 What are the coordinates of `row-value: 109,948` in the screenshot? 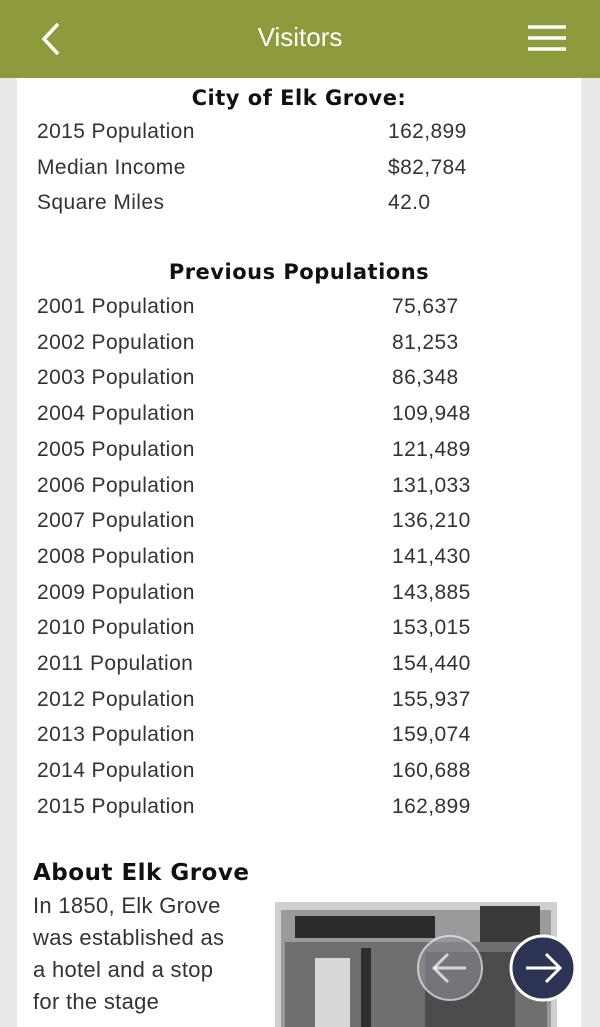 It's located at (431, 414).